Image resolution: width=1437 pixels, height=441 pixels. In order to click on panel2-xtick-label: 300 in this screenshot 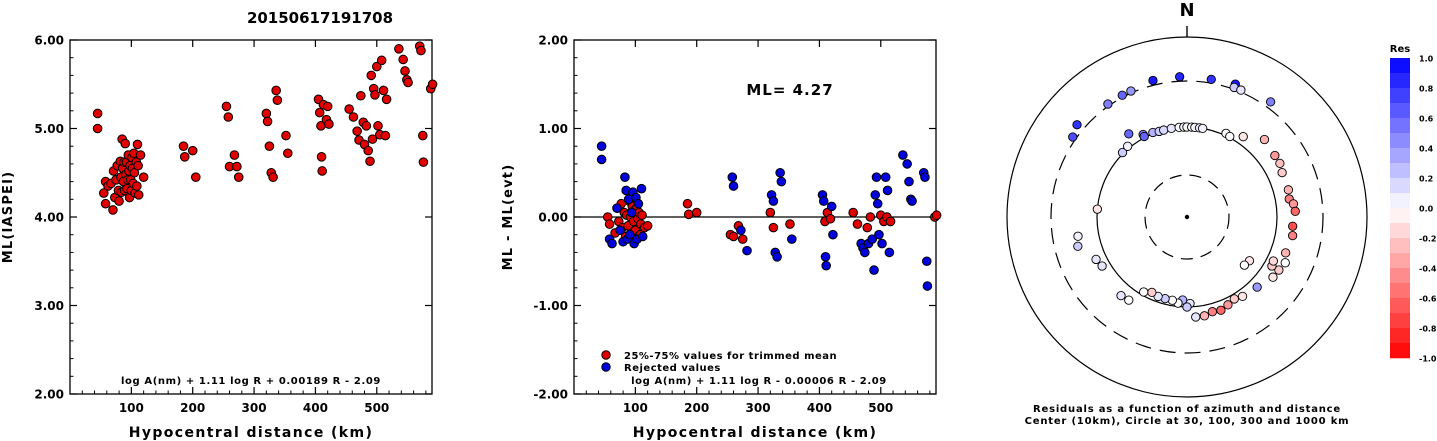, I will do `click(758, 408)`.